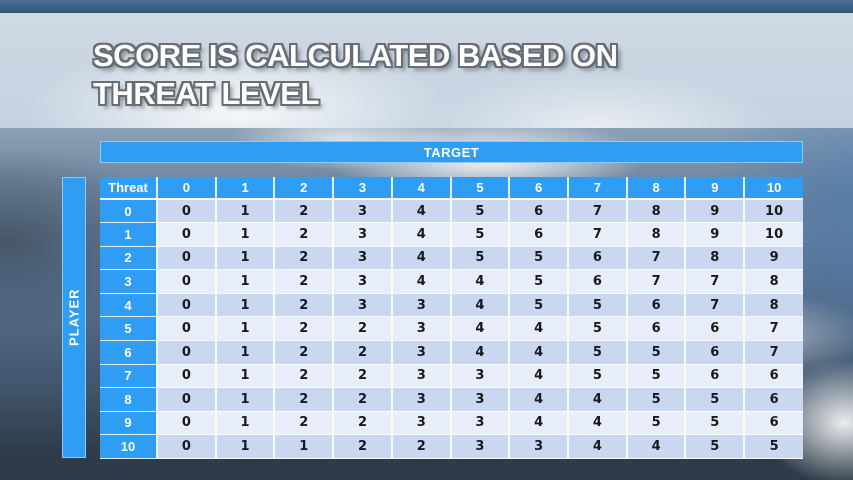 The image size is (853, 480). Describe the element at coordinates (129, 376) in the screenshot. I see `player-row-label: 7` at that location.